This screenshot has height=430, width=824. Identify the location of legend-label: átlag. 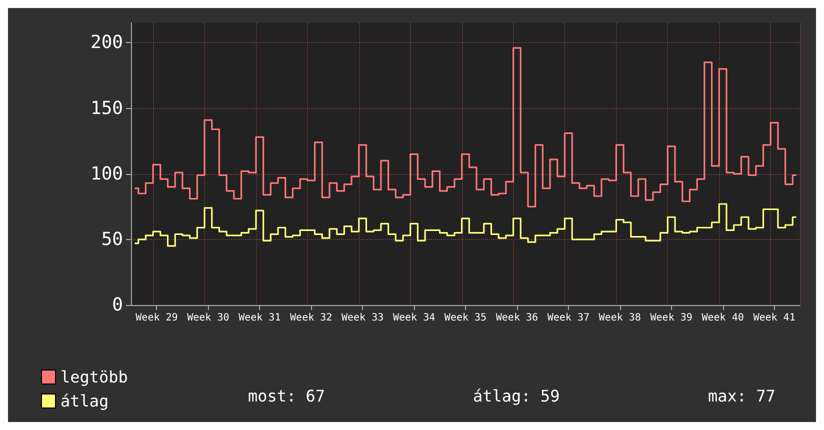
(84, 401).